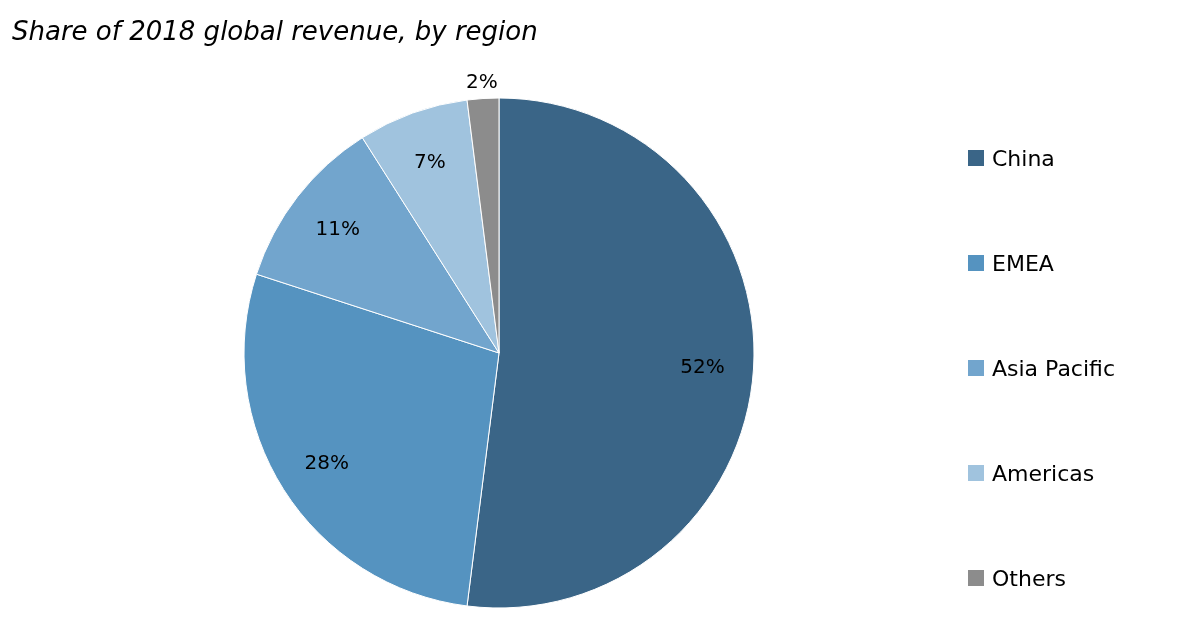 Image resolution: width=1200 pixels, height=630 pixels. What do you see at coordinates (1023, 263) in the screenshot?
I see `legend-label: EMEA` at bounding box center [1023, 263].